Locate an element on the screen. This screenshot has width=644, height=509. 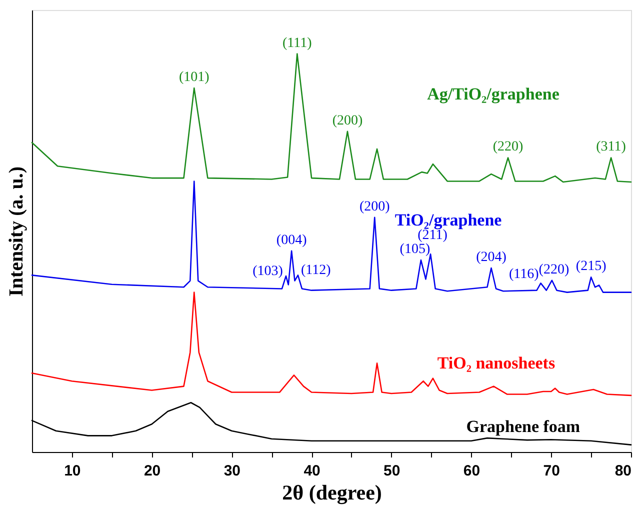
annotation: (211) is located at coordinates (433, 236).